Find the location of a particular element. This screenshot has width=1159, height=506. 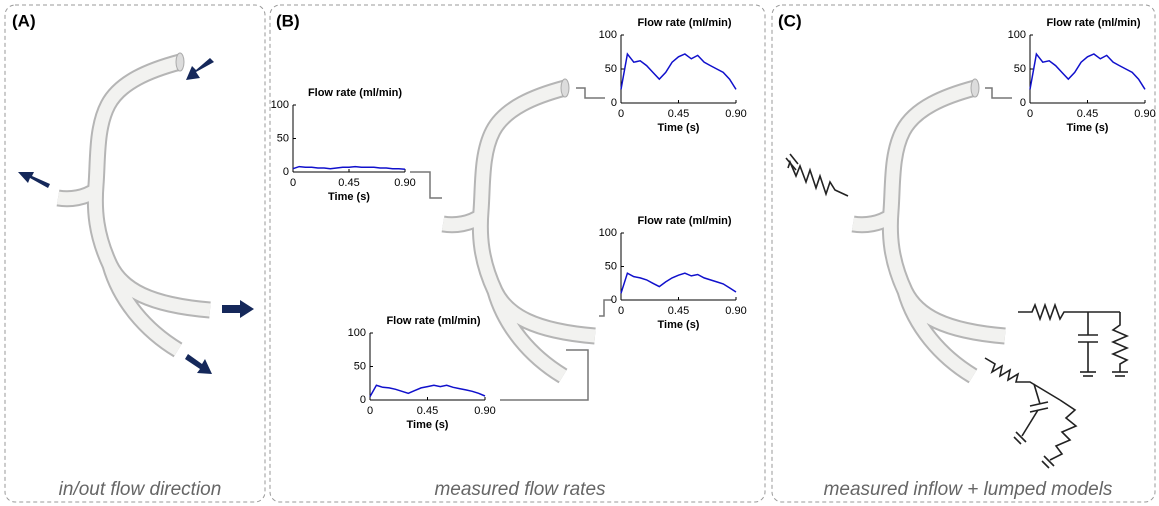

panel-label: (B) is located at coordinates (288, 20).